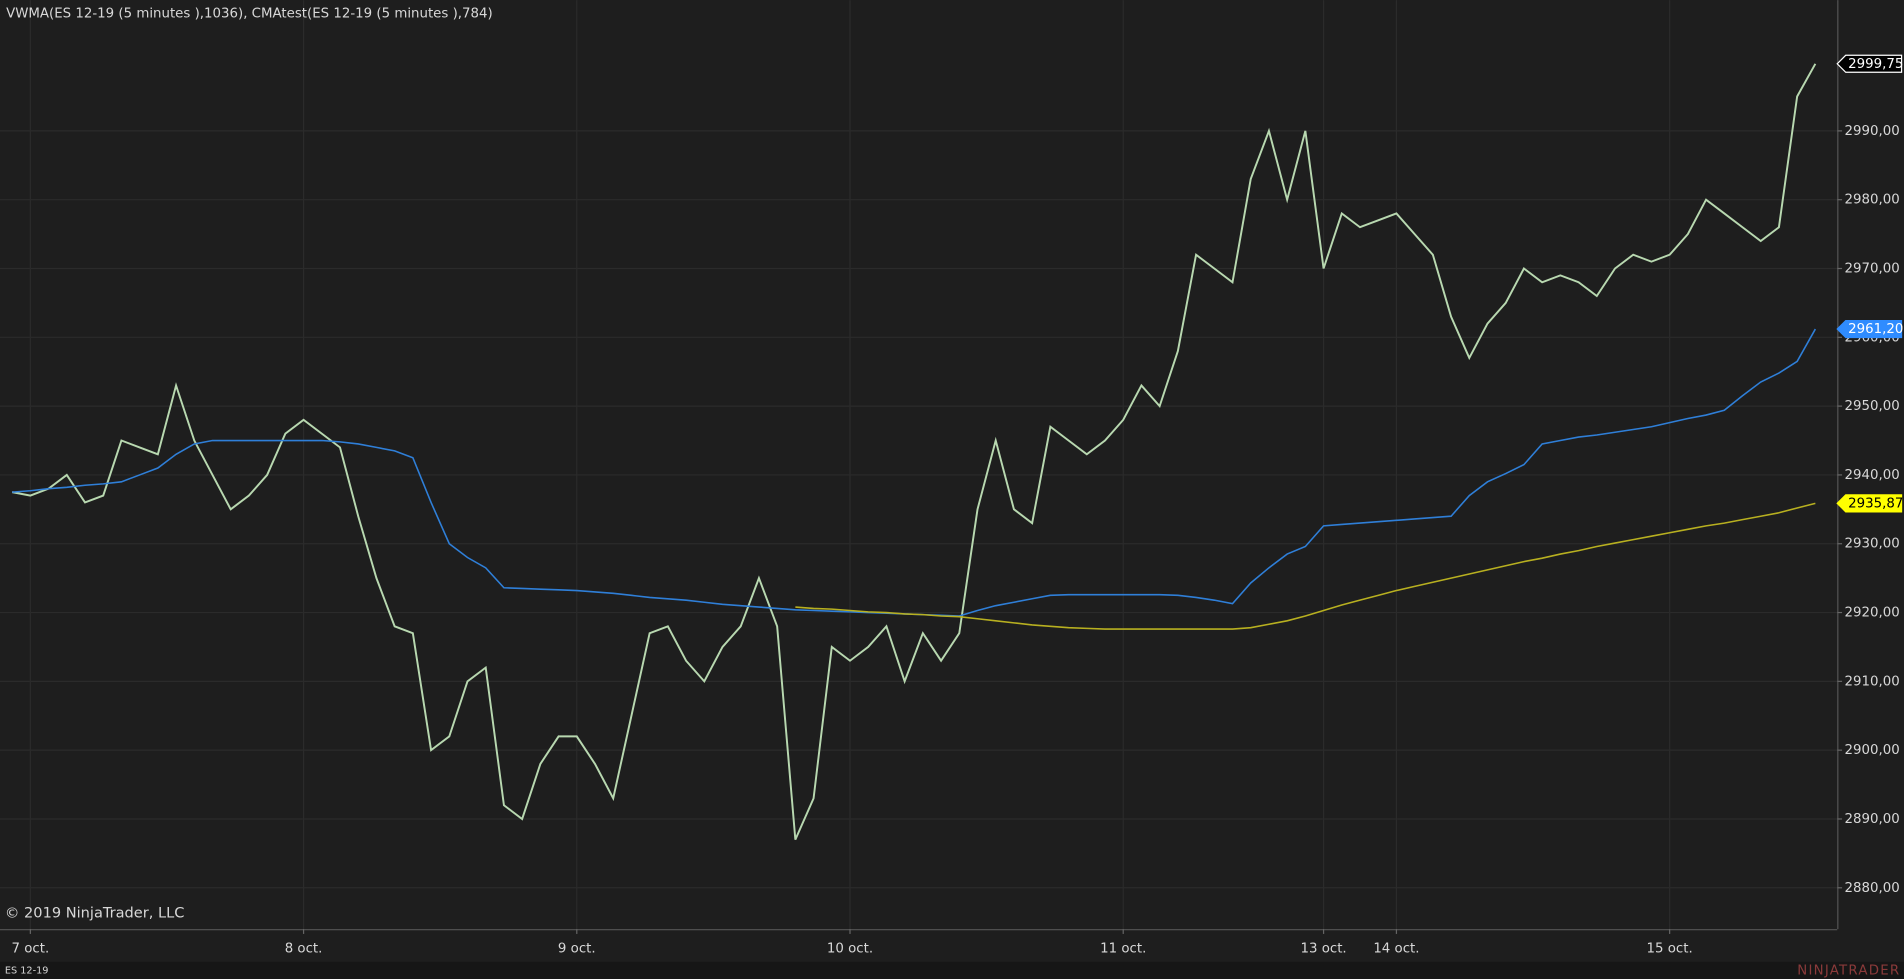 The image size is (1904, 979). Describe the element at coordinates (1875, 503) in the screenshot. I see `price-tag-label: 2935,87` at that location.